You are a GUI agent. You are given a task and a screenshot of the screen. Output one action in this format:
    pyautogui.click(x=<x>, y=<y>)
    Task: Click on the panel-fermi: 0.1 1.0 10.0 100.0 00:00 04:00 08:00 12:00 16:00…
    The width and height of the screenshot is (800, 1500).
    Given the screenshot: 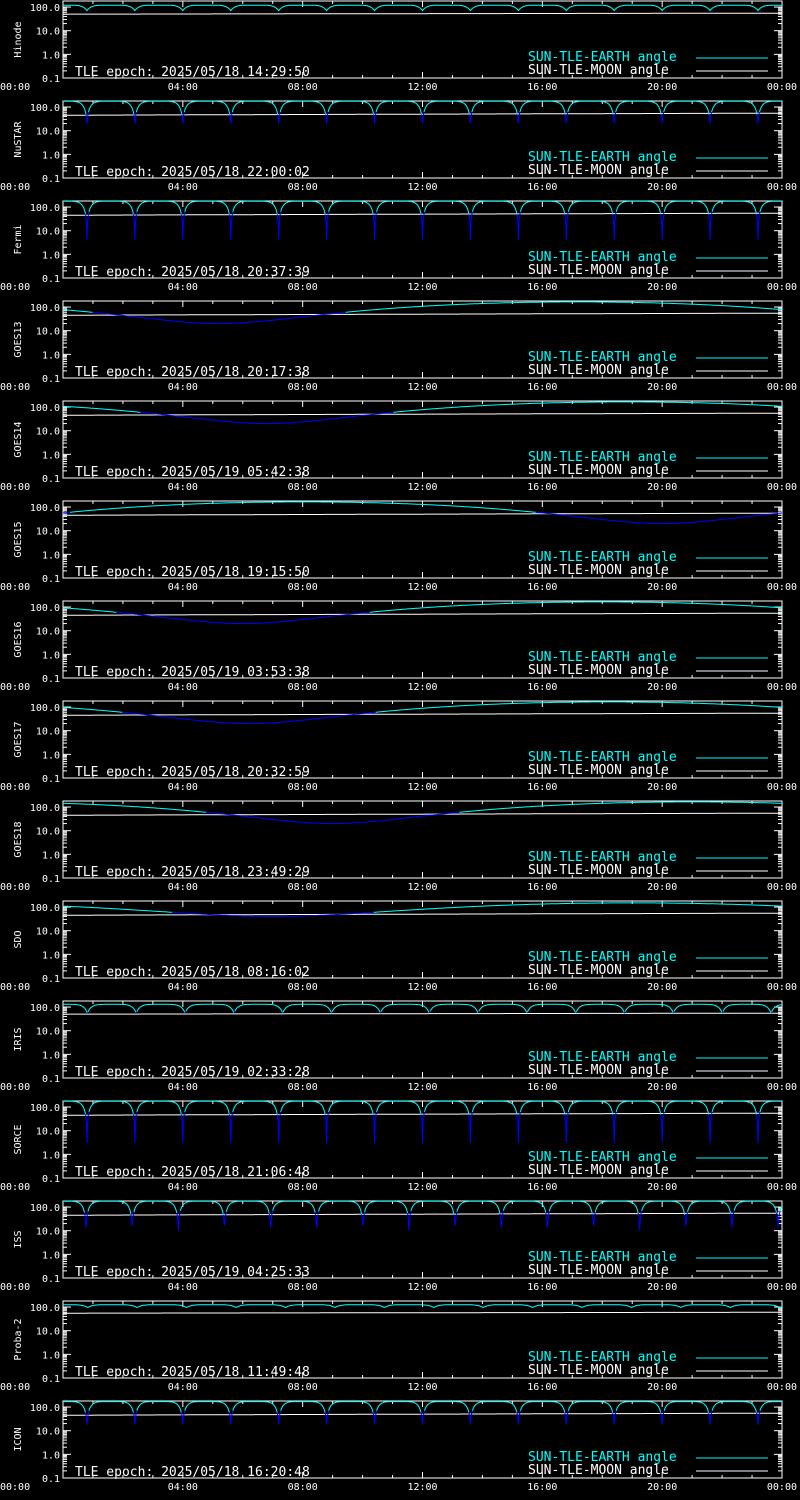 What is the action you would take?
    pyautogui.click(x=398, y=246)
    